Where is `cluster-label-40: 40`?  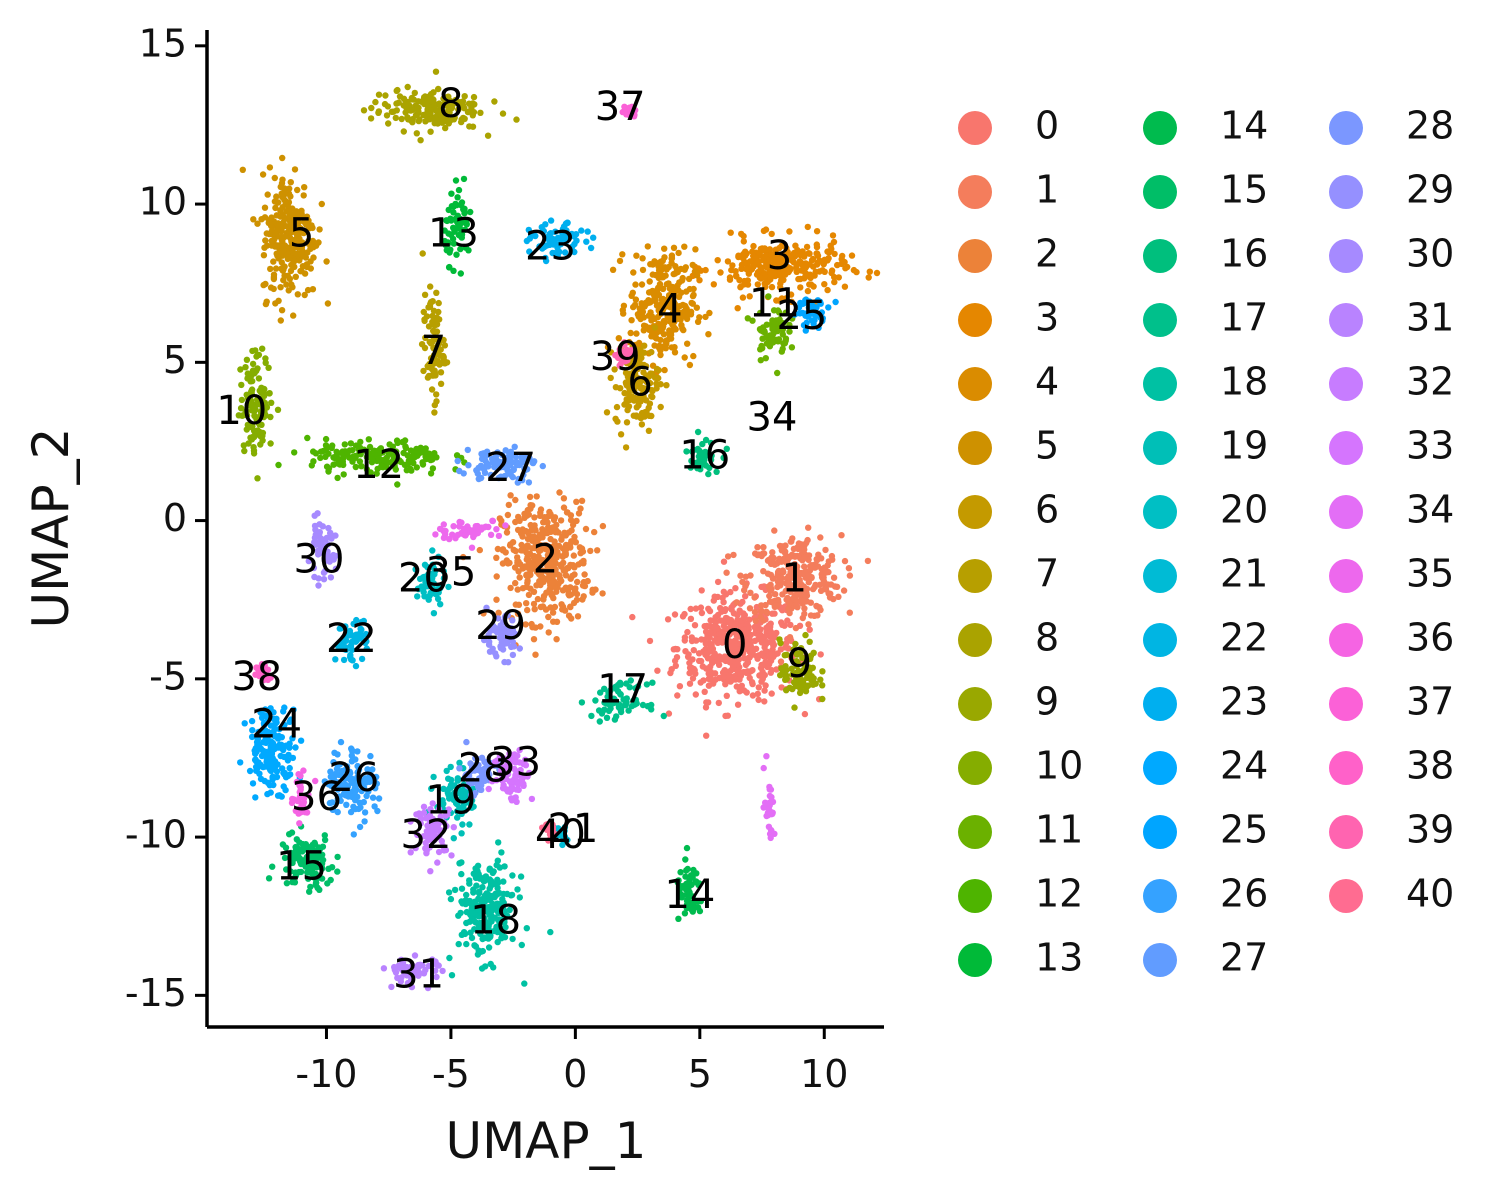 cluster-label-40: 40 is located at coordinates (560, 835).